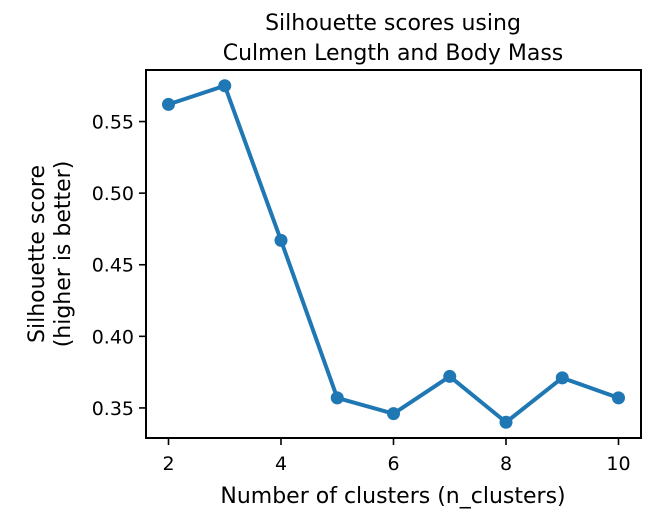  I want to click on chart-title-line-1: Silhouette scores using, so click(393, 23).